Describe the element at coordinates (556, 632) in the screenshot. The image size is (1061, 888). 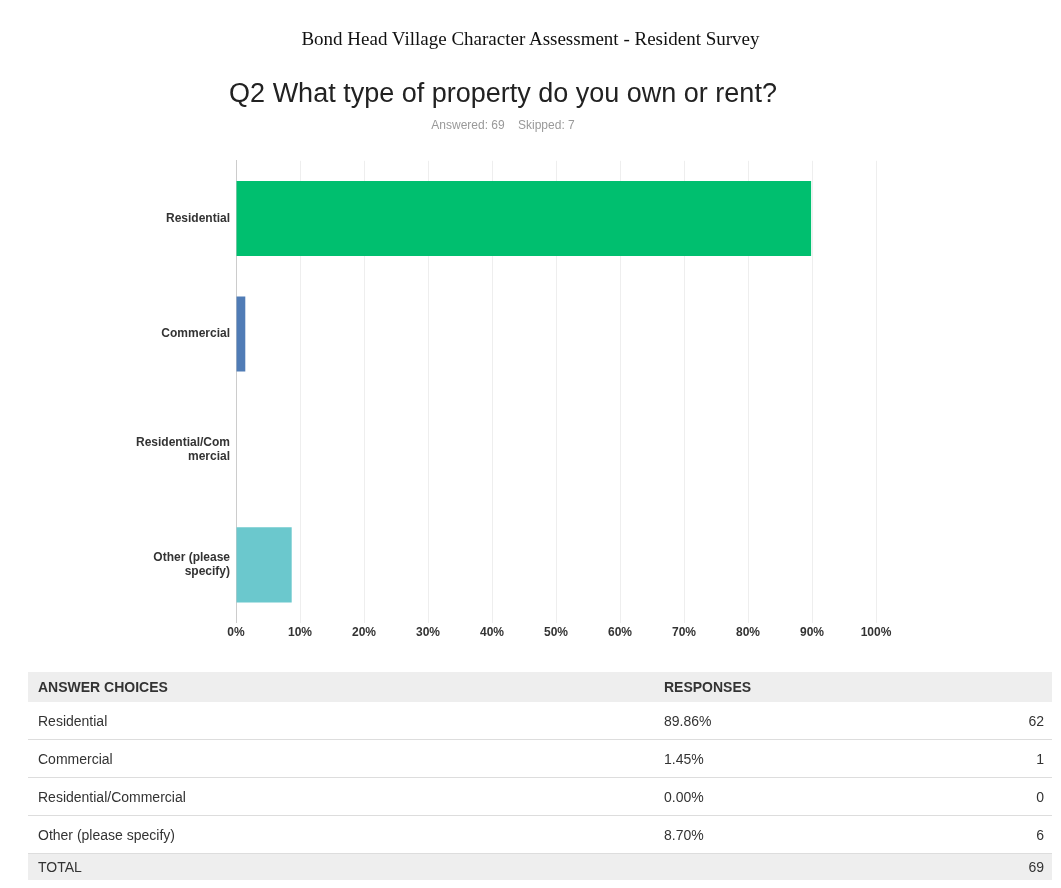
I see `x-tick-label: 50%` at that location.